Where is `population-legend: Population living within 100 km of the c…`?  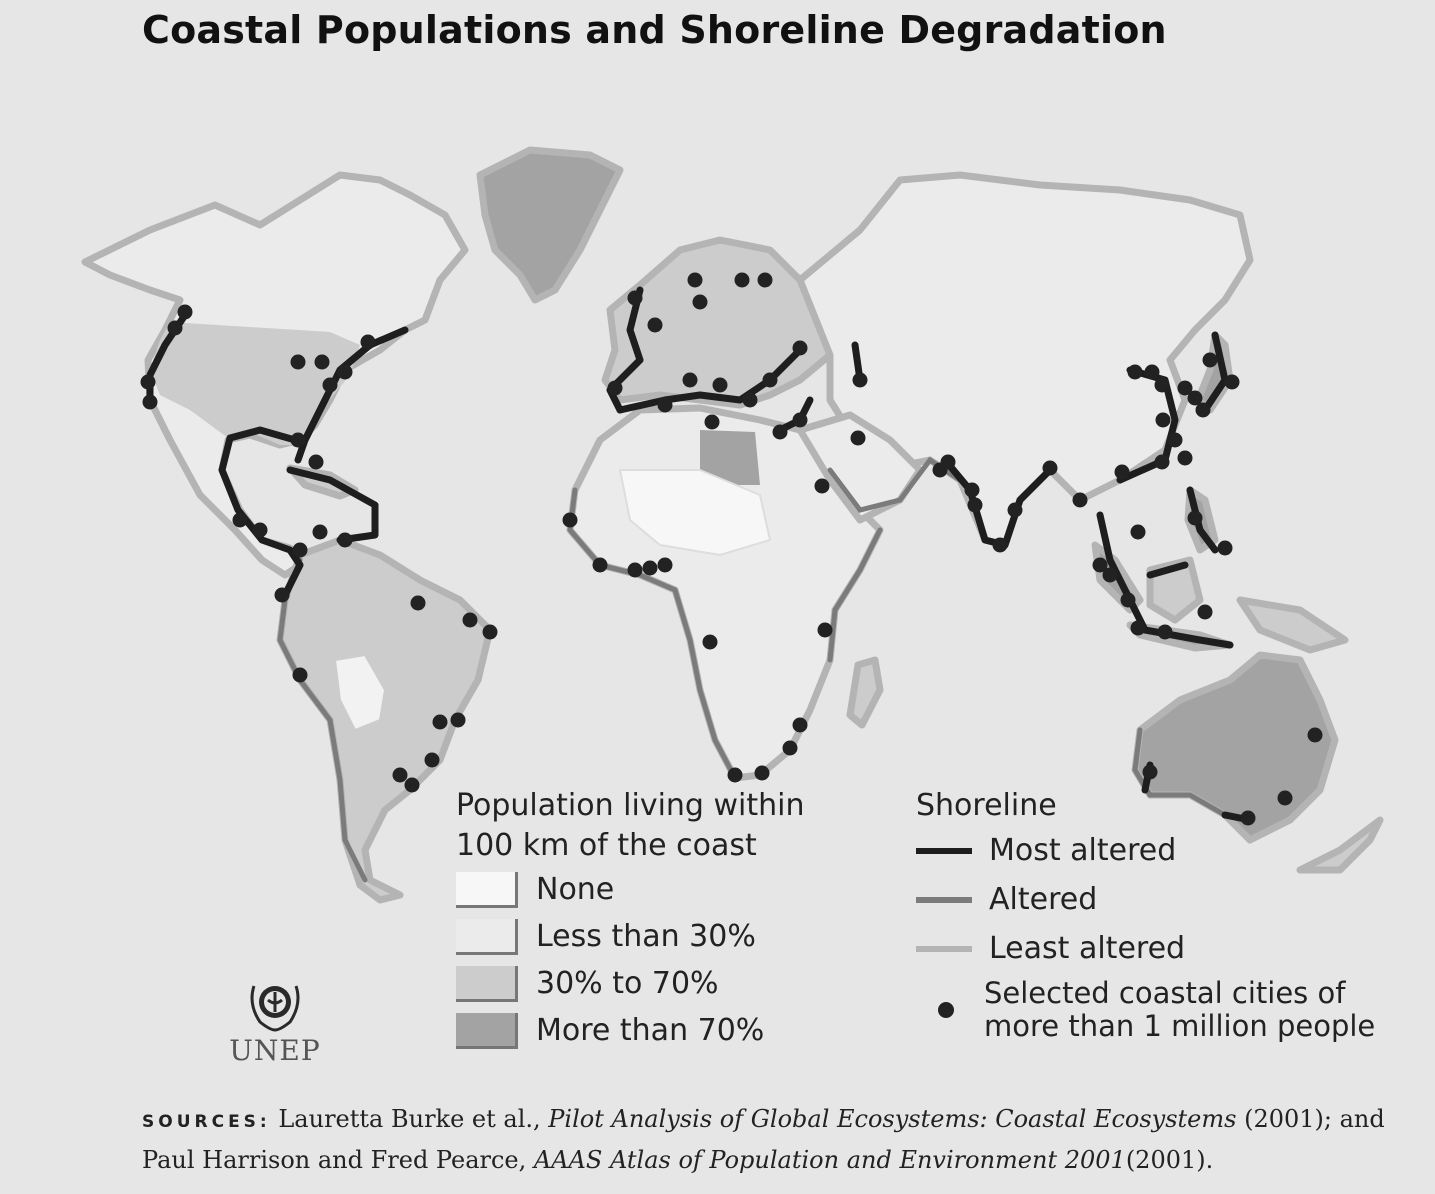
population-legend: Population living within 100 km of the c… is located at coordinates (666, 920).